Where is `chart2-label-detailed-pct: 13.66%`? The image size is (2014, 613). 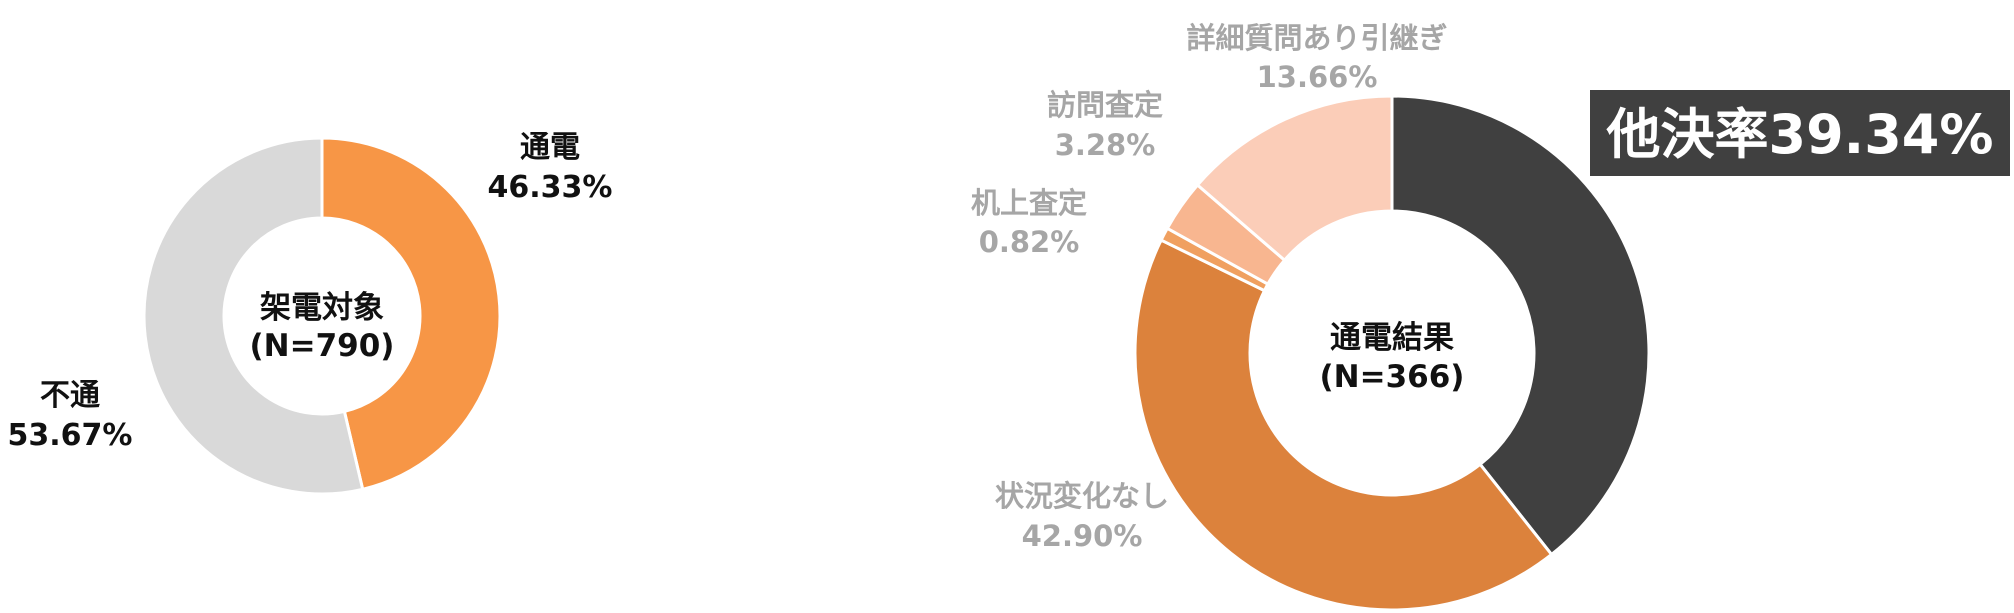 chart2-label-detailed-pct: 13.66% is located at coordinates (1317, 77).